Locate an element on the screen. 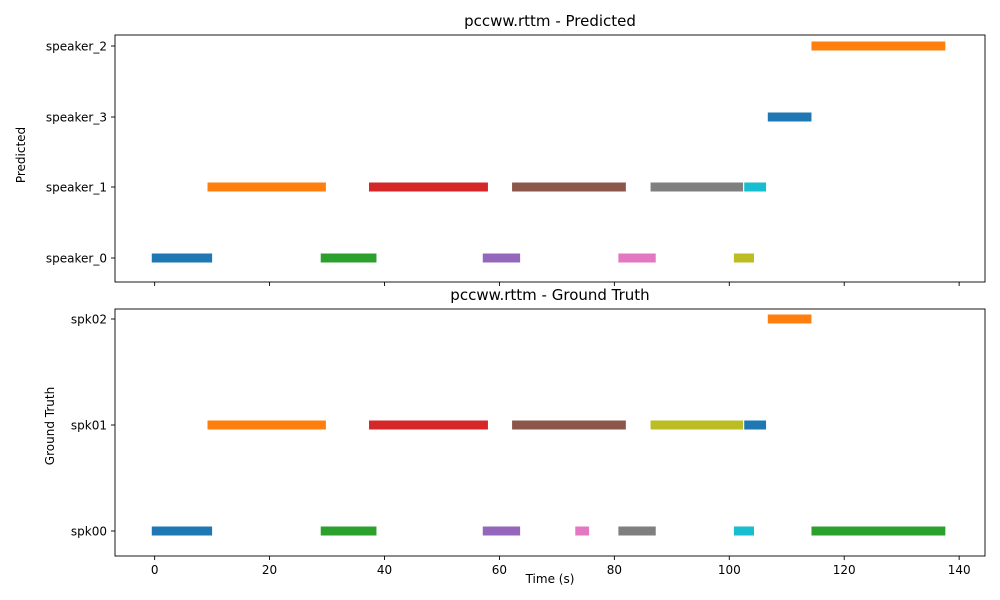 Image resolution: width=1000 pixels, height=600 pixels. x-tick-label-20: 20 is located at coordinates (269, 570).